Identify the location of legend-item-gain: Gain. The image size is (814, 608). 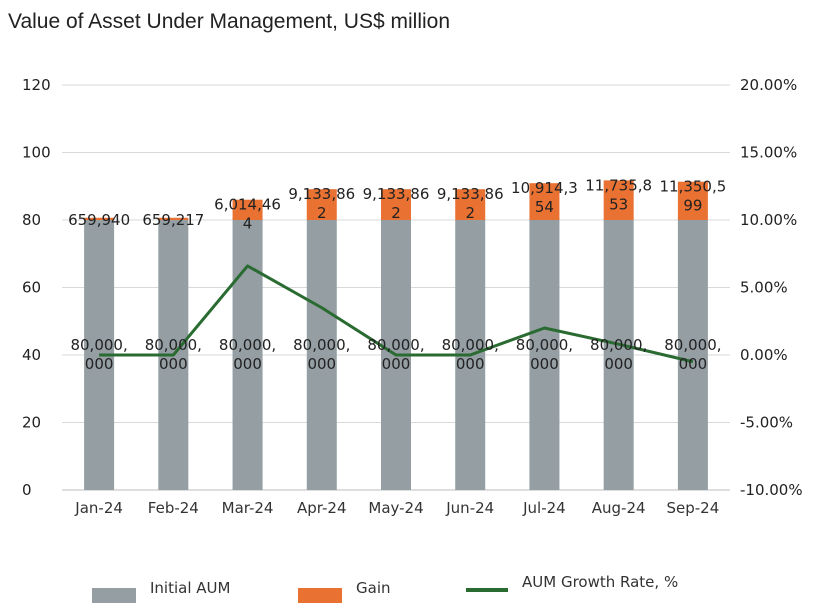
(344, 587).